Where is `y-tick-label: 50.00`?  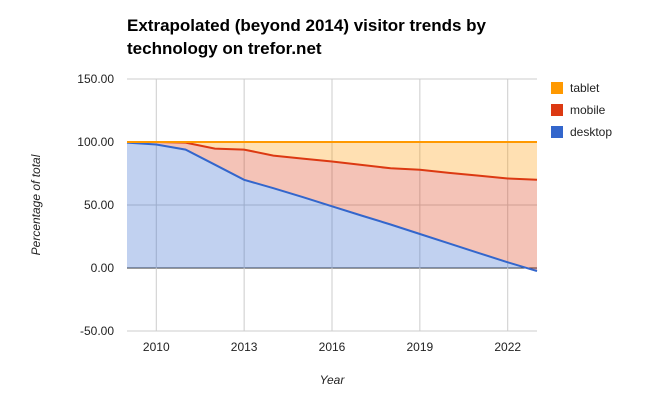 y-tick-label: 50.00 is located at coordinates (99, 205).